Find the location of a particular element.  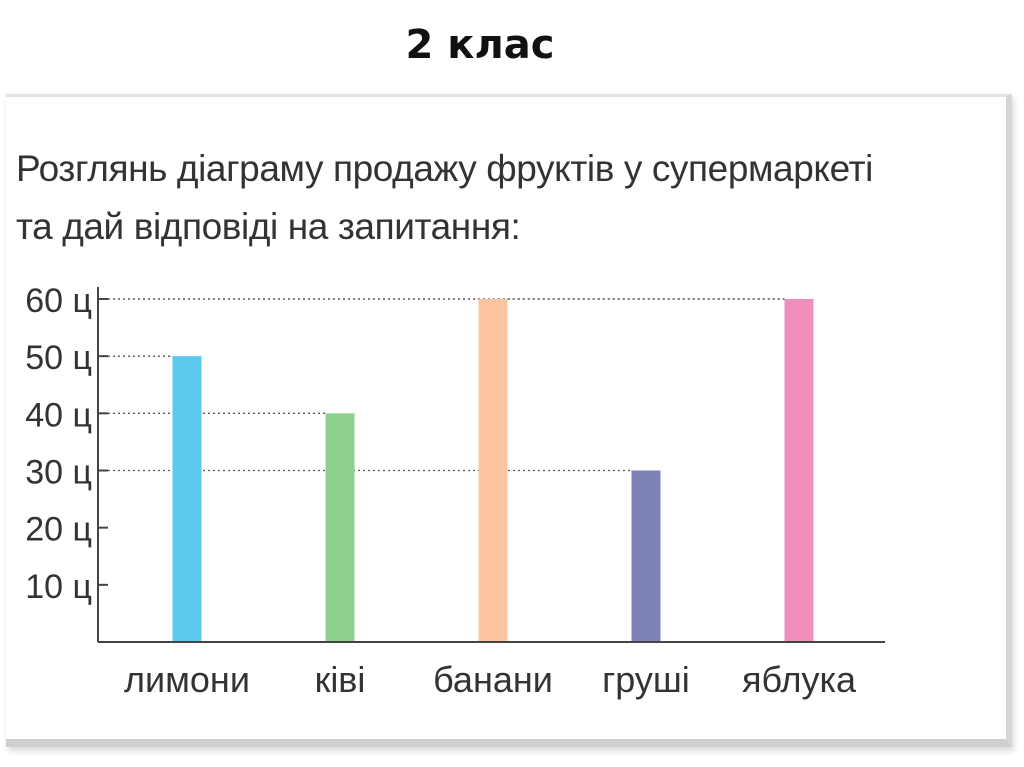

x-category-label-1: лимони is located at coordinates (187, 679).